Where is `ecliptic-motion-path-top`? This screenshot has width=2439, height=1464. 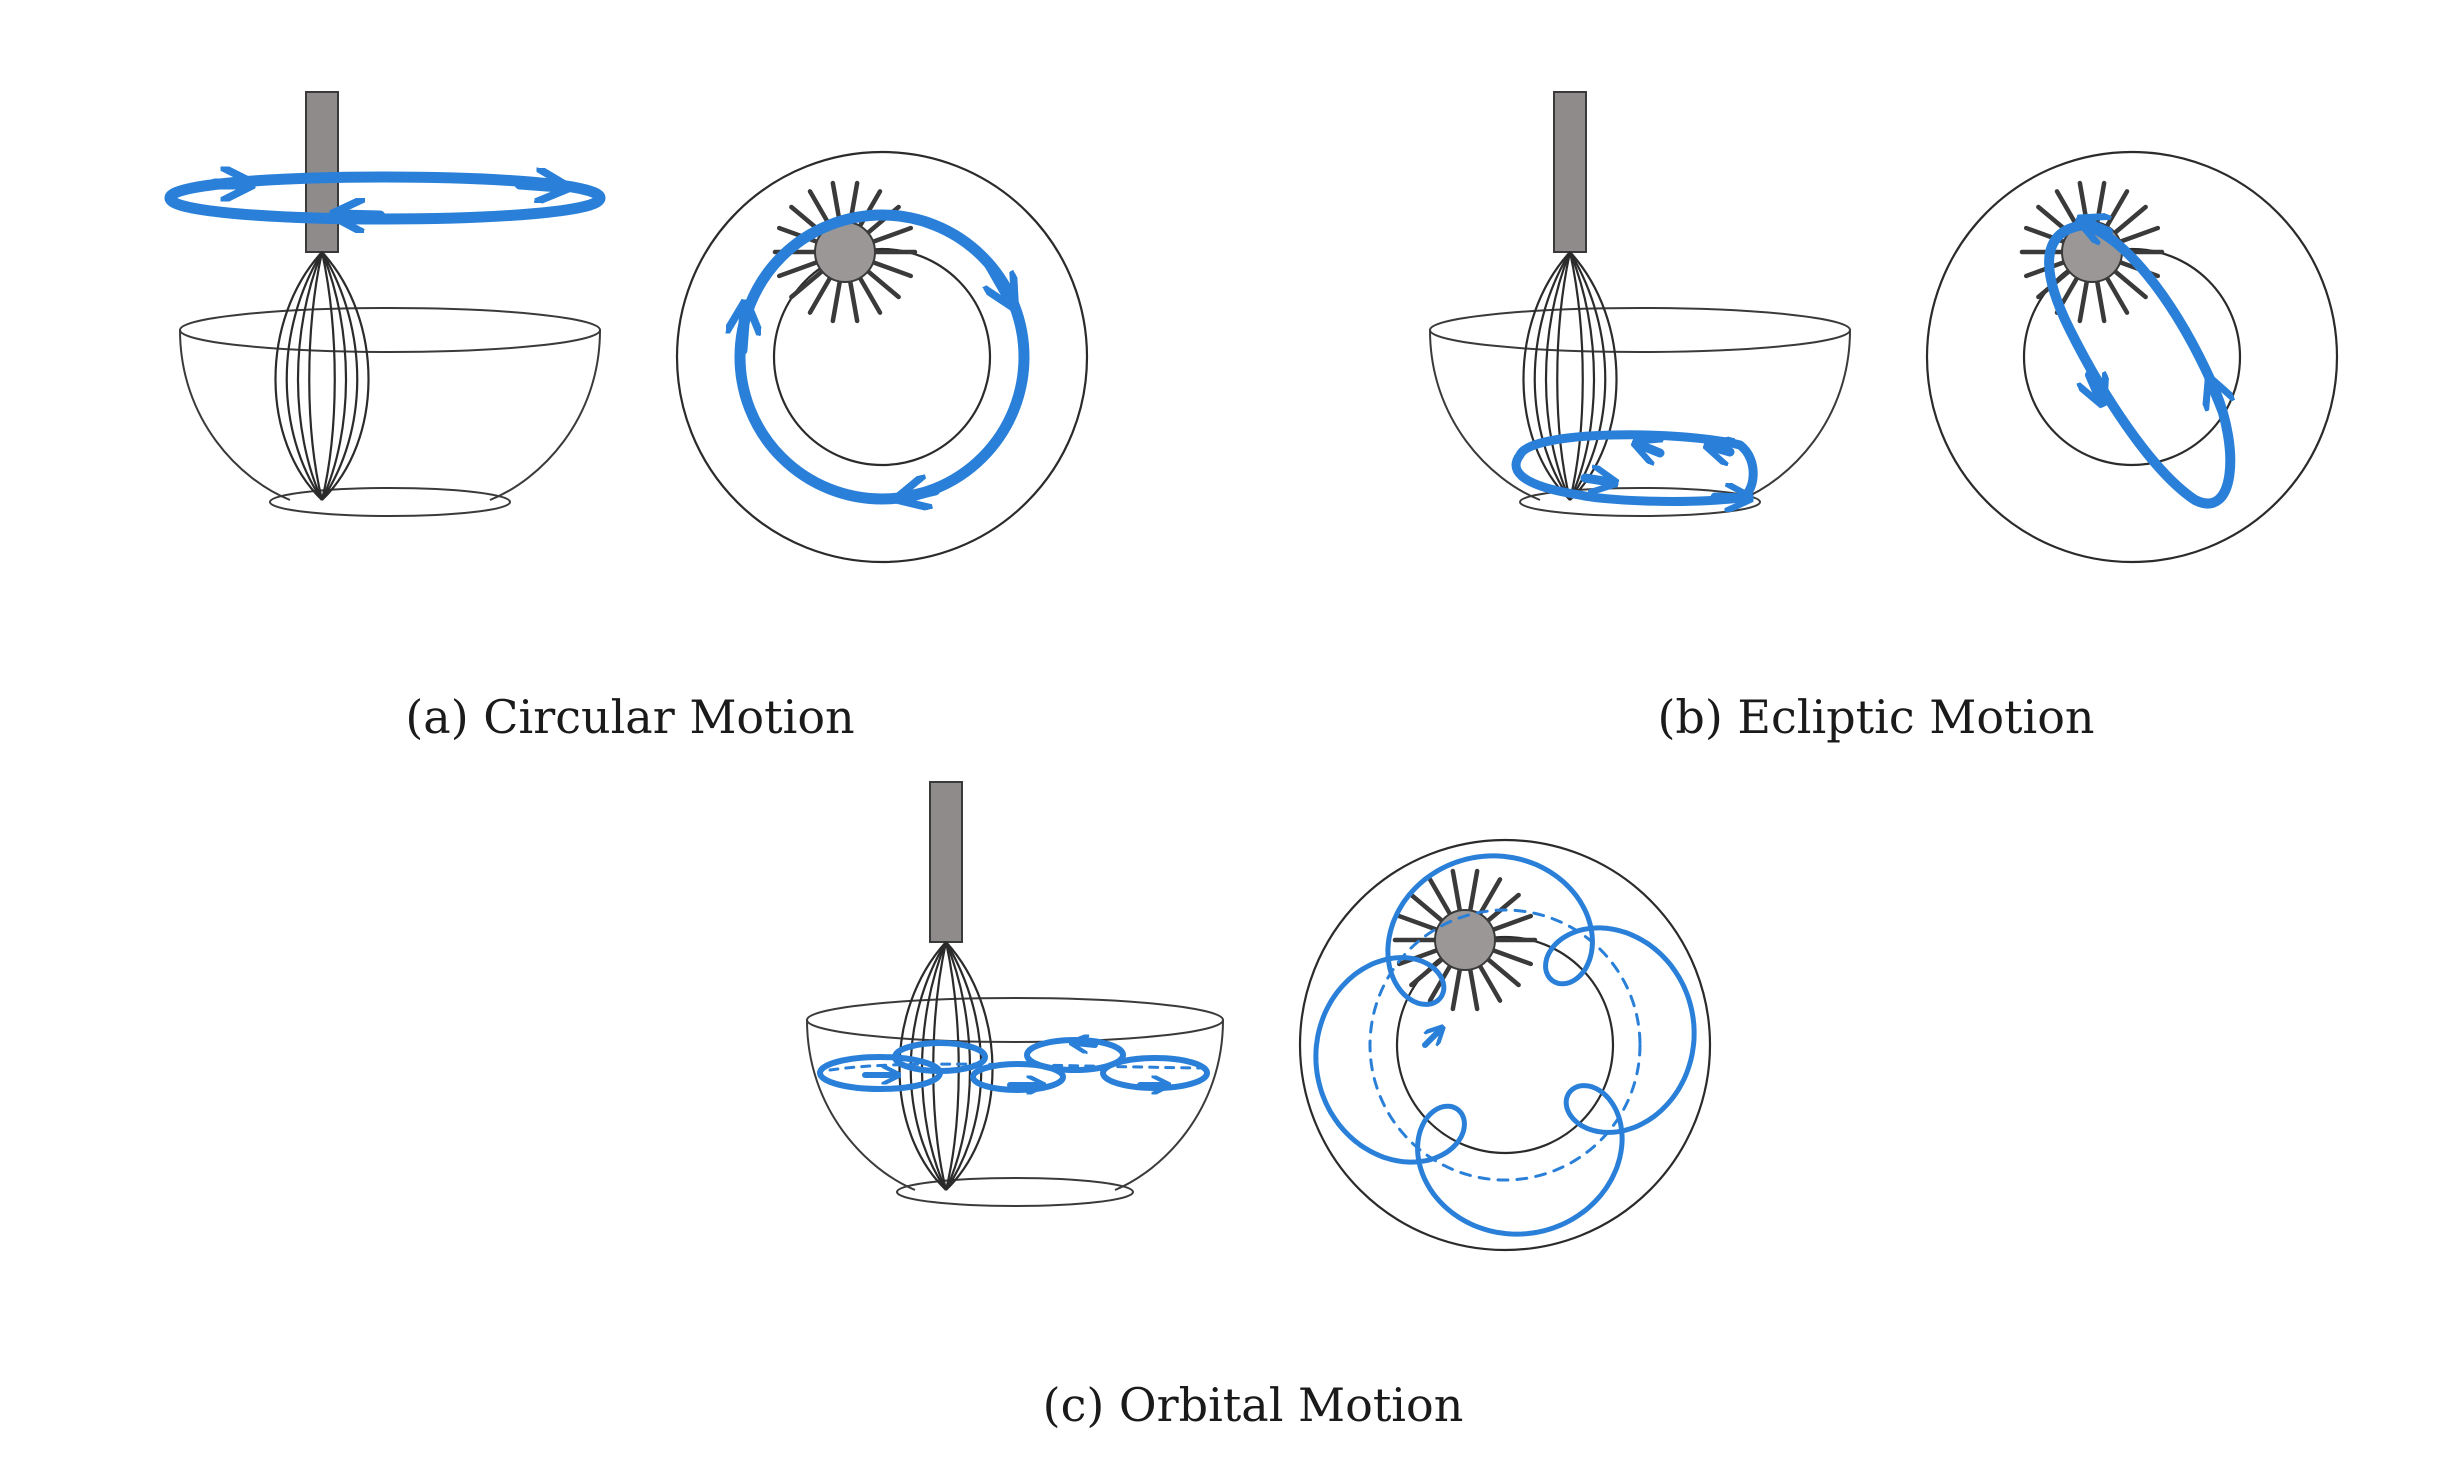
ecliptic-motion-path-top is located at coordinates (2140, 365).